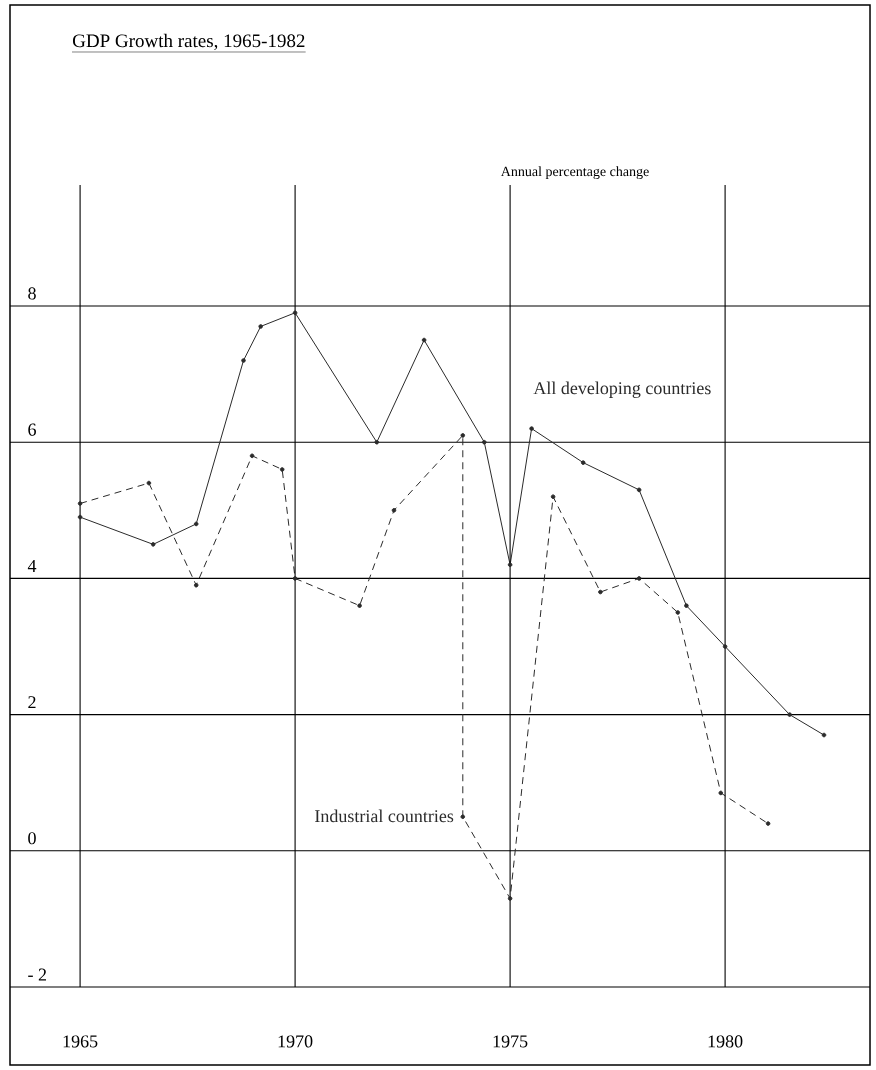 Image resolution: width=876 pixels, height=1070 pixels. Describe the element at coordinates (32, 702) in the screenshot. I see `y-tick-label: 2` at that location.